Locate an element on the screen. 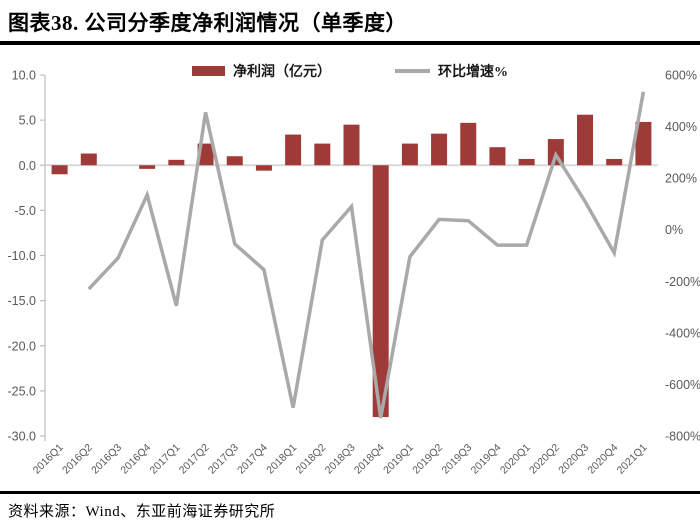  chart-title: 图表38. 公司分季度净利润情况（单季度） is located at coordinates (350, 22).